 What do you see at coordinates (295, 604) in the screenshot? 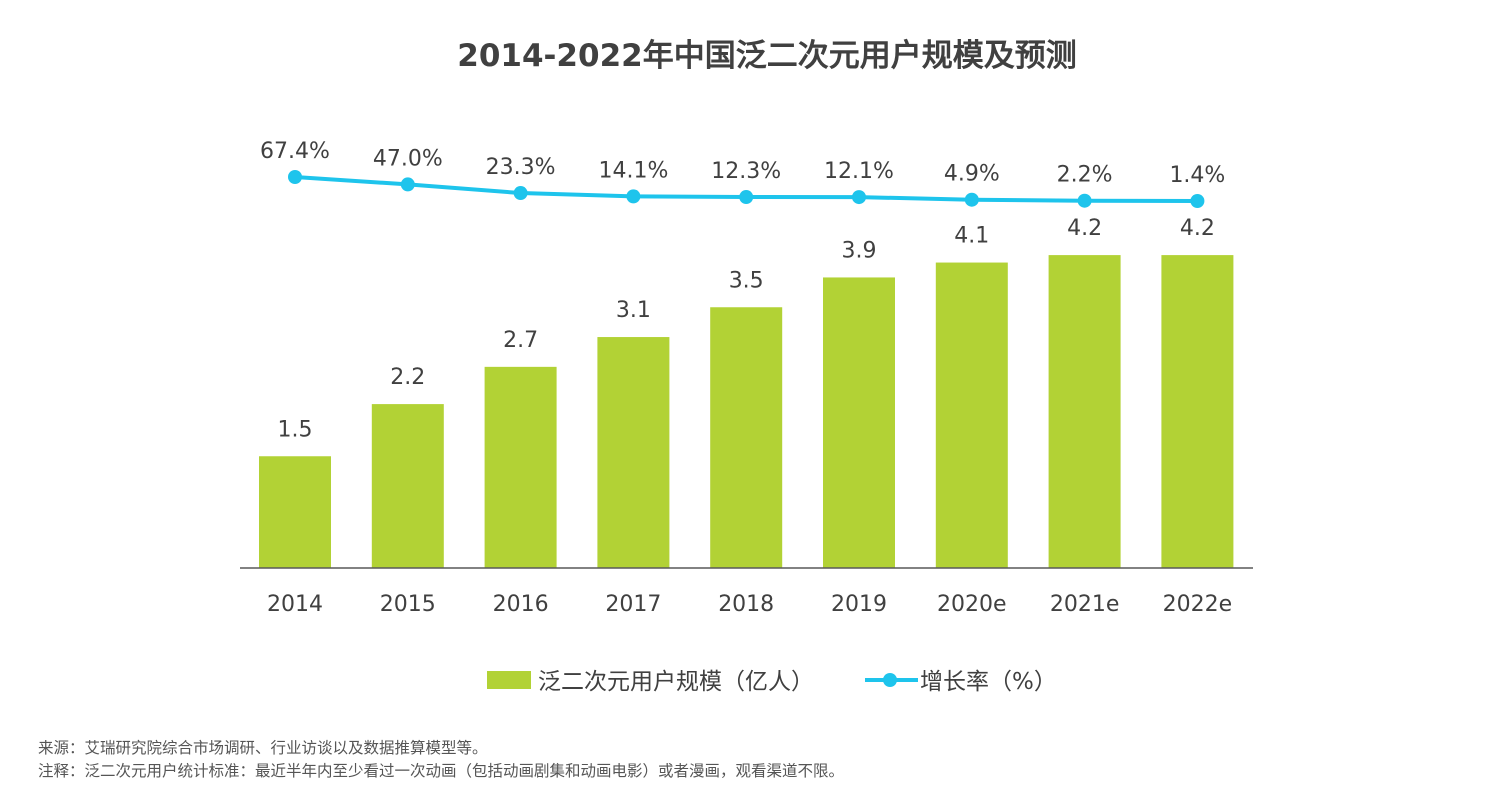
I see `x-tick-2014: 2014` at bounding box center [295, 604].